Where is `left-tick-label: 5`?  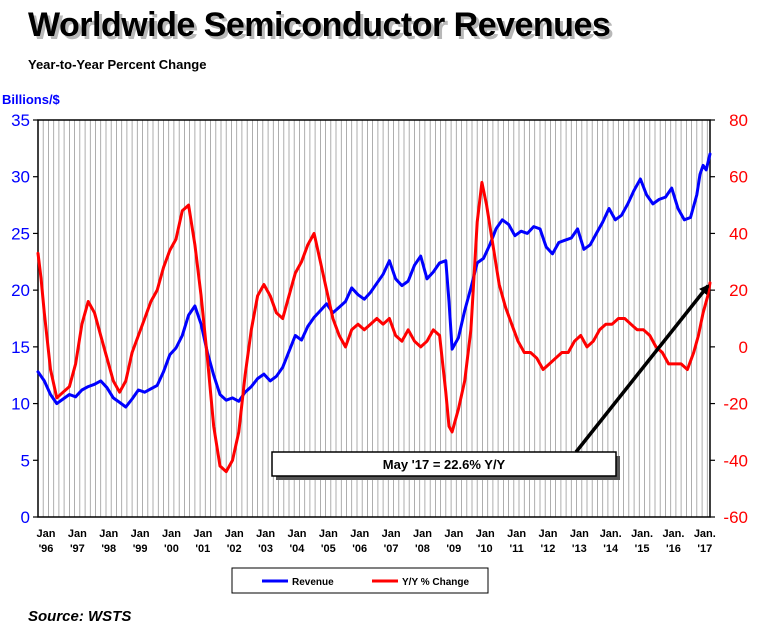 left-tick-label: 5 is located at coordinates (25, 460).